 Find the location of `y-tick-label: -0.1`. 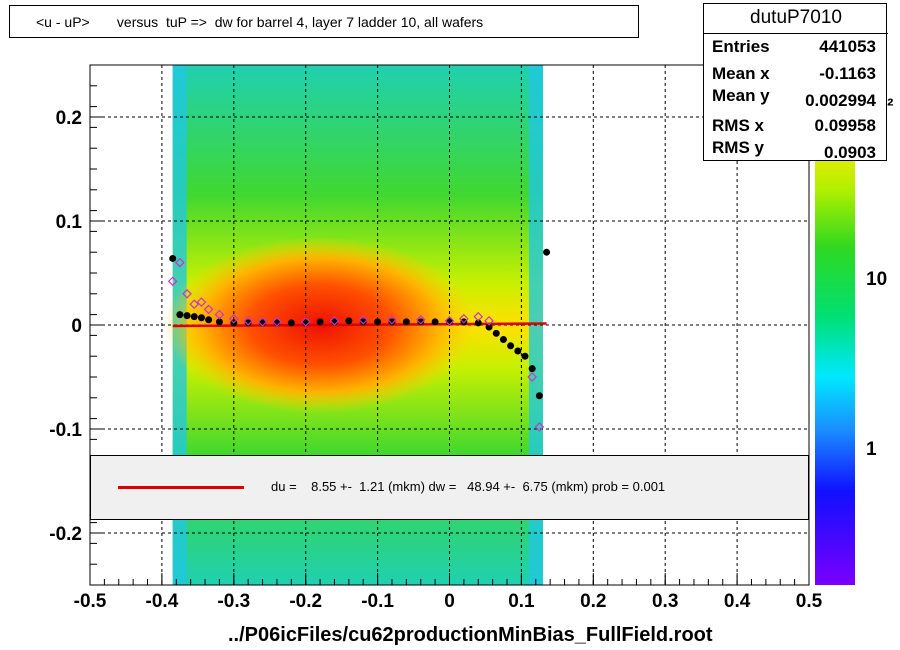

y-tick-label: -0.1 is located at coordinates (65, 430).